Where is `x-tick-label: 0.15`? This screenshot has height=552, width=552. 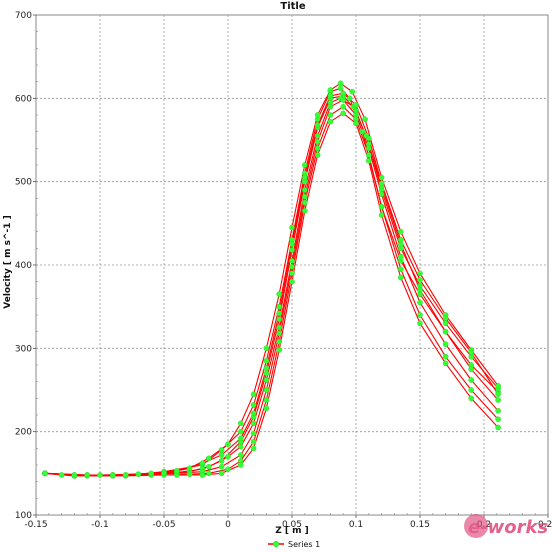 x-tick-label: 0.15 is located at coordinates (420, 525).